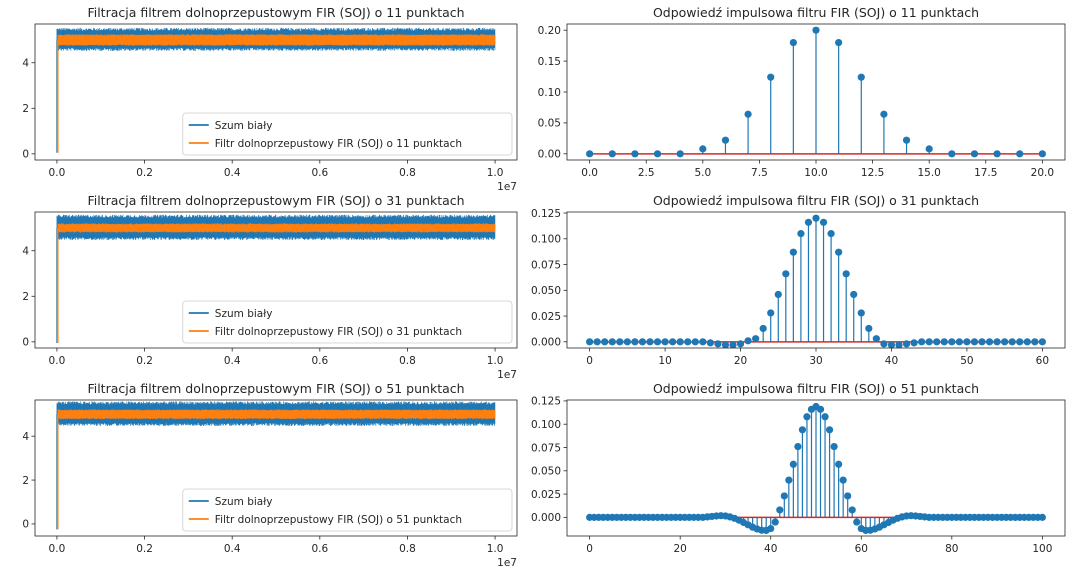 This screenshot has height=572, width=1072. I want to click on x-tick-label: 100, so click(1042, 549).